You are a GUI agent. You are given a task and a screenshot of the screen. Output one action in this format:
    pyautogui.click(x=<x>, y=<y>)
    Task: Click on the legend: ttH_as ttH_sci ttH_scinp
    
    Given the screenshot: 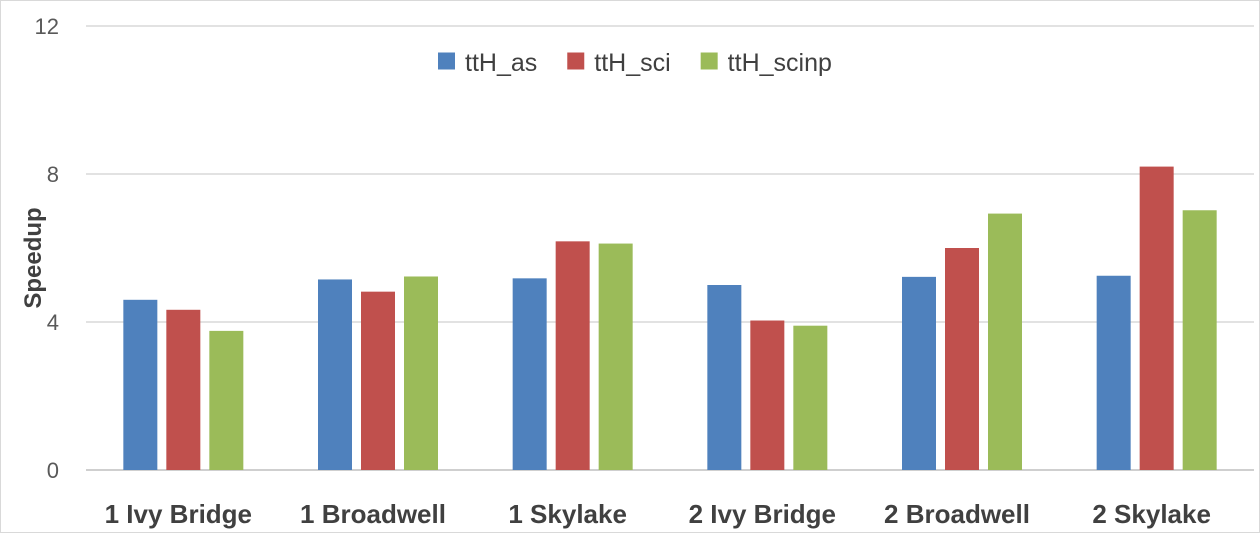 What is the action you would take?
    pyautogui.click(x=635, y=63)
    